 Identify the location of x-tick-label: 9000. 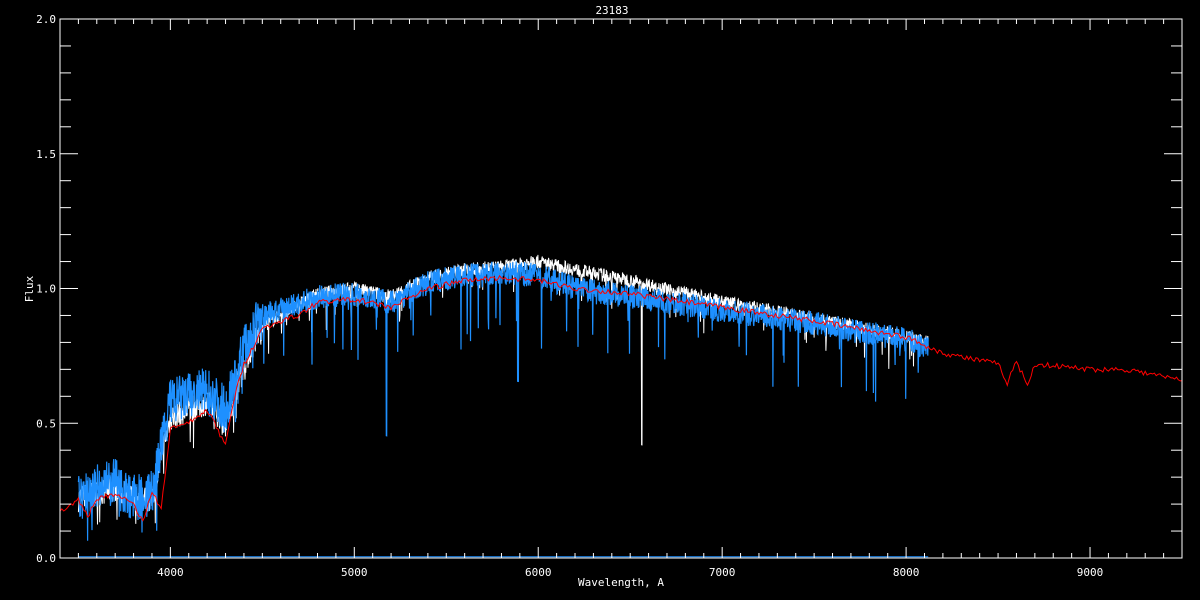
(1090, 572).